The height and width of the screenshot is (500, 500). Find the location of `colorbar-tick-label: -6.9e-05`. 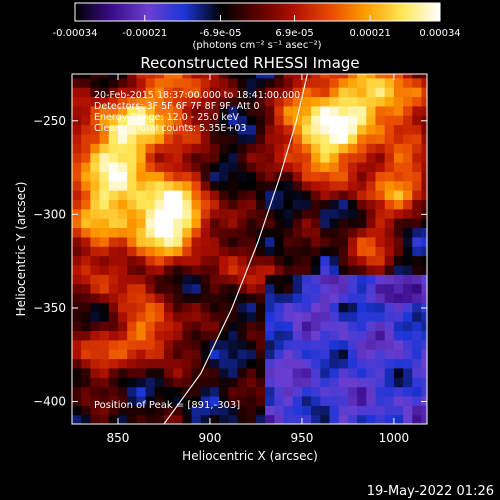

colorbar-tick-label: -6.9e-05 is located at coordinates (220, 33).